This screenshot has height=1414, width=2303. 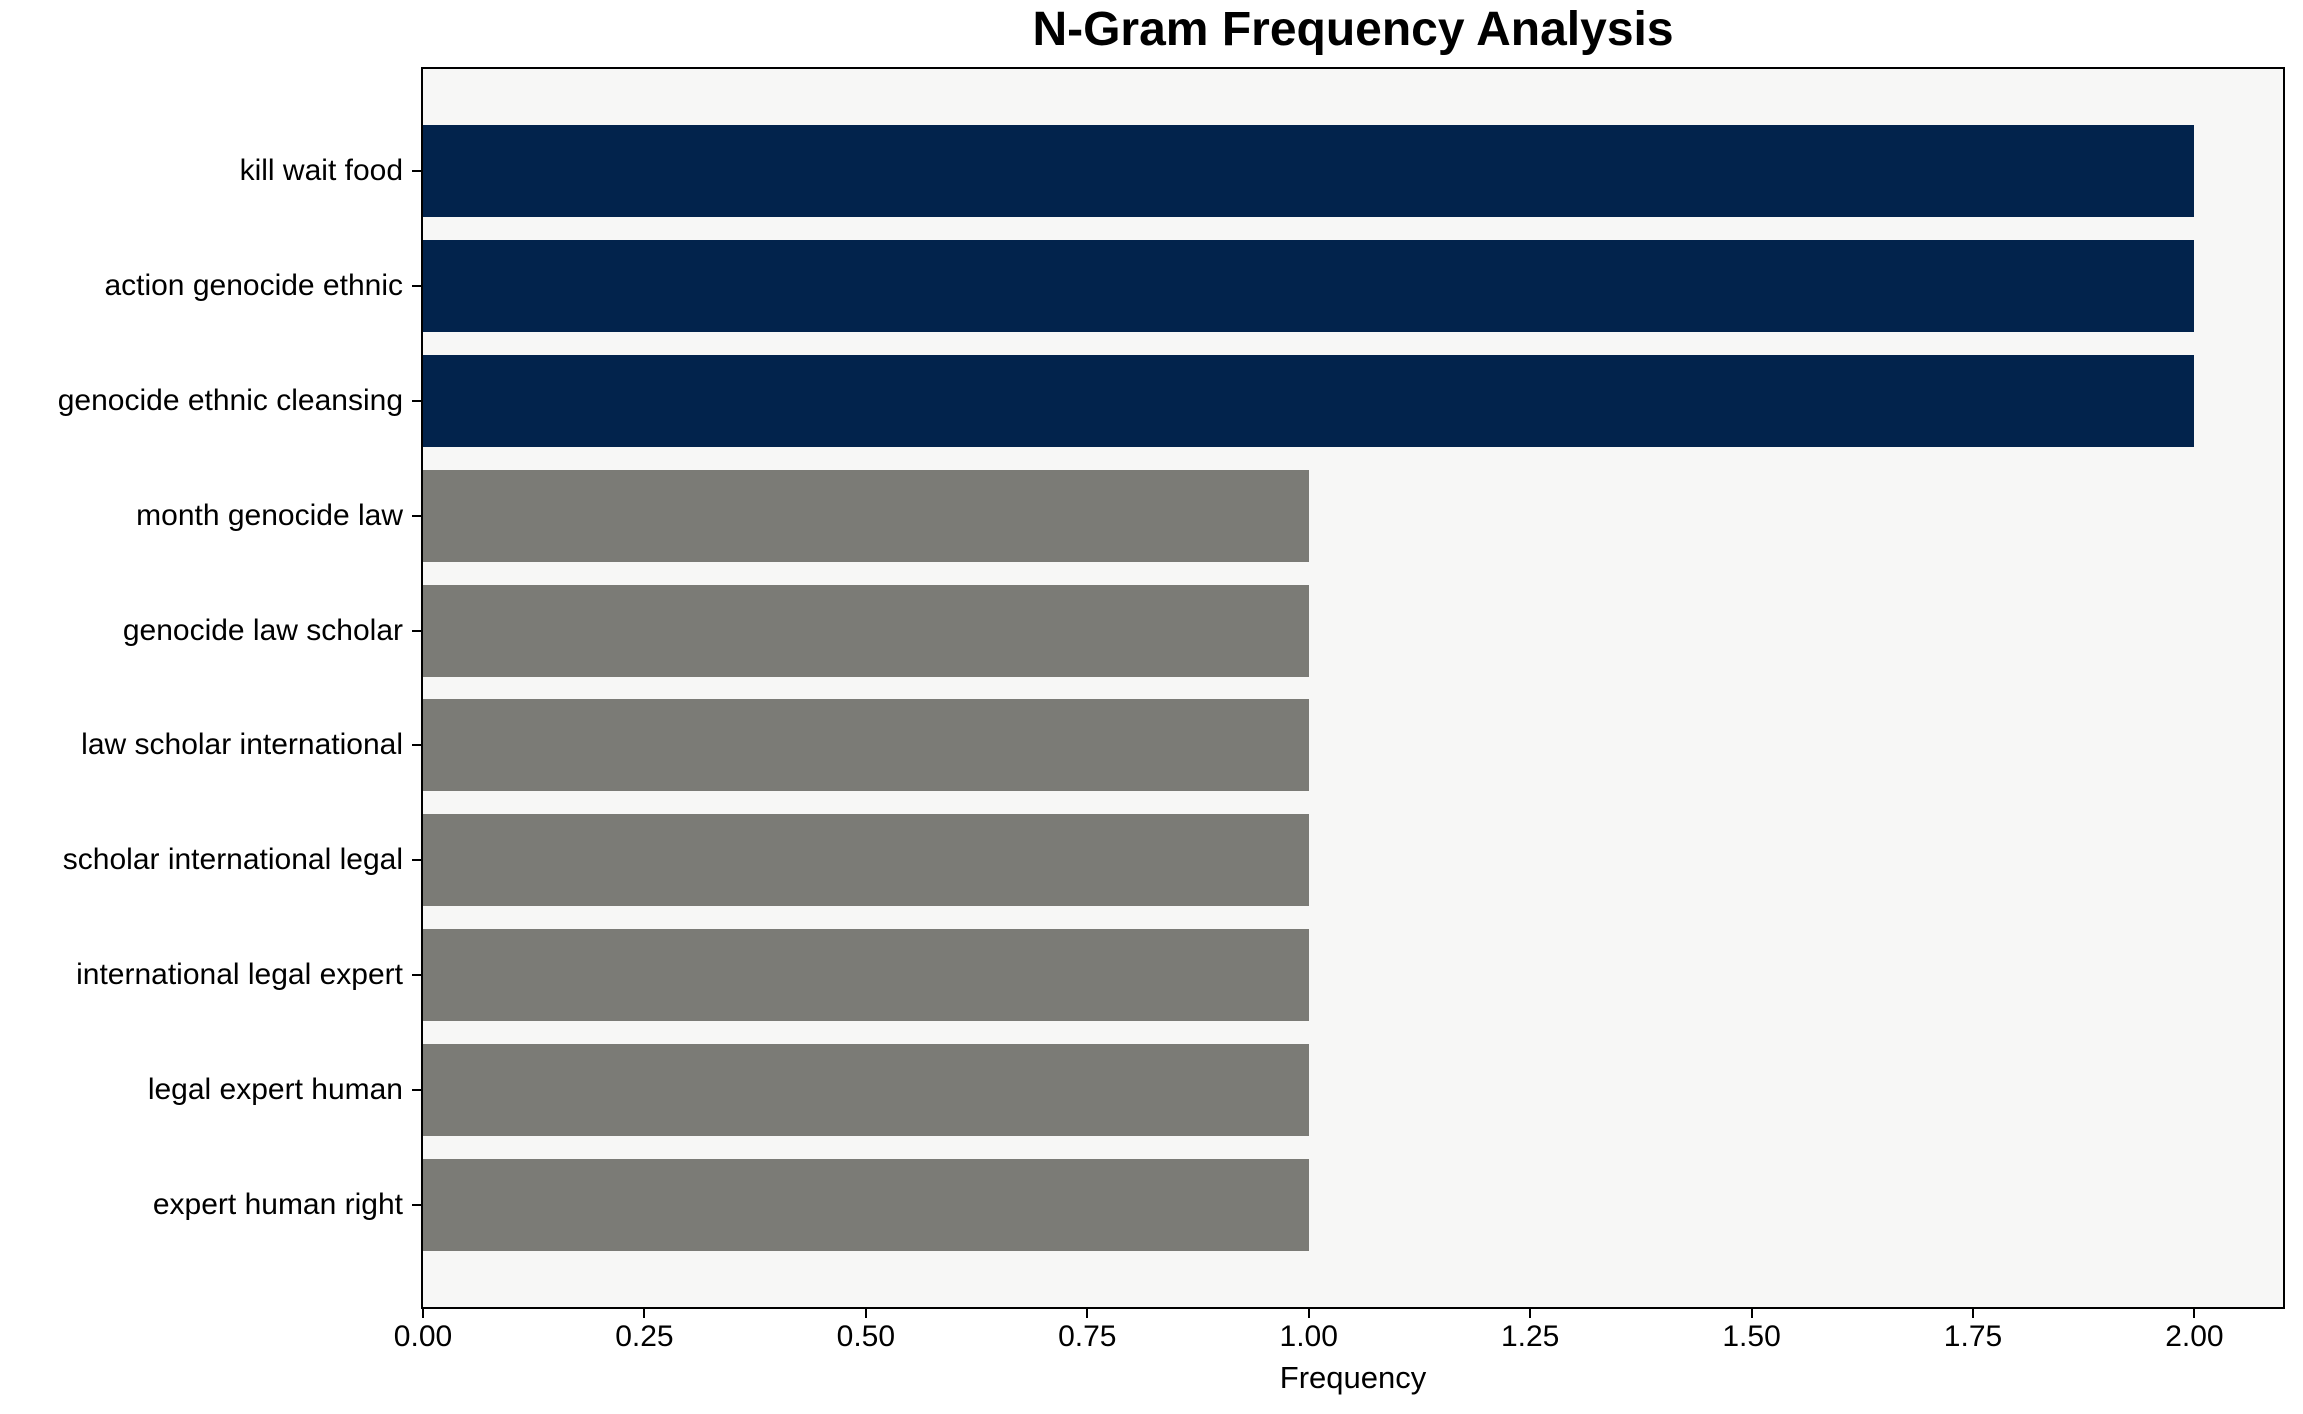 I want to click on x-tick-label: 0.25, so click(x=644, y=1336).